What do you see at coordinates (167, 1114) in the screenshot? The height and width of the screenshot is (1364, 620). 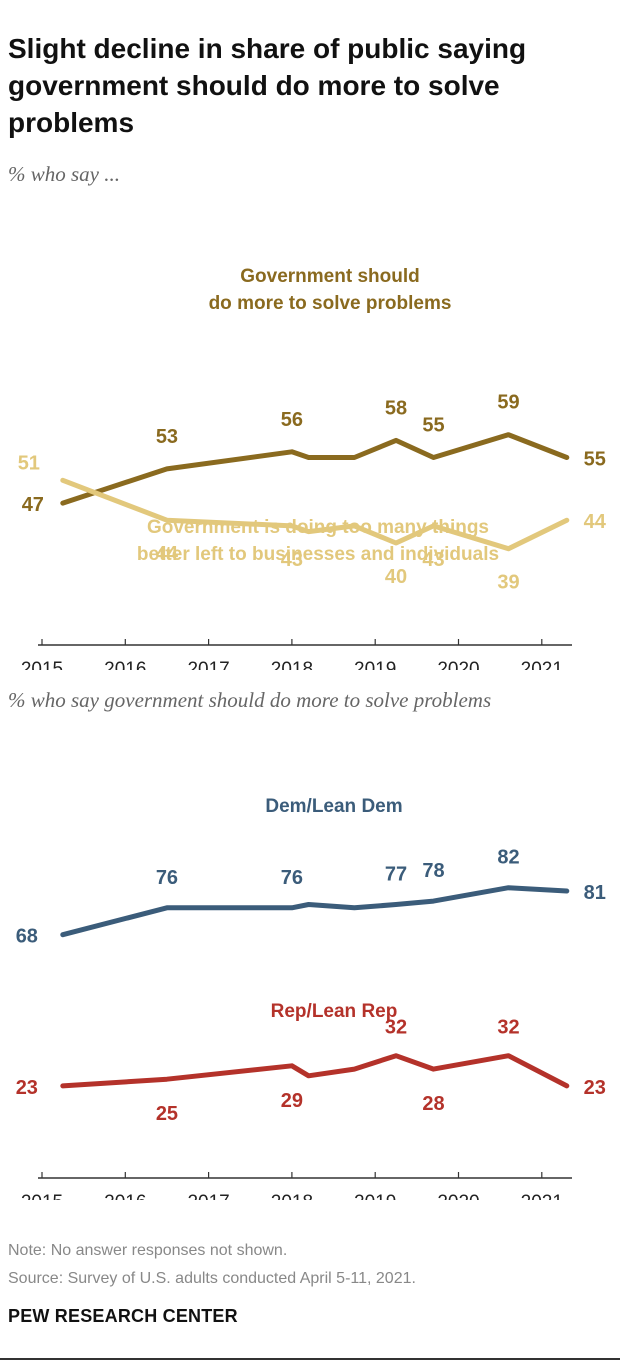 I see `data-label: 25` at bounding box center [167, 1114].